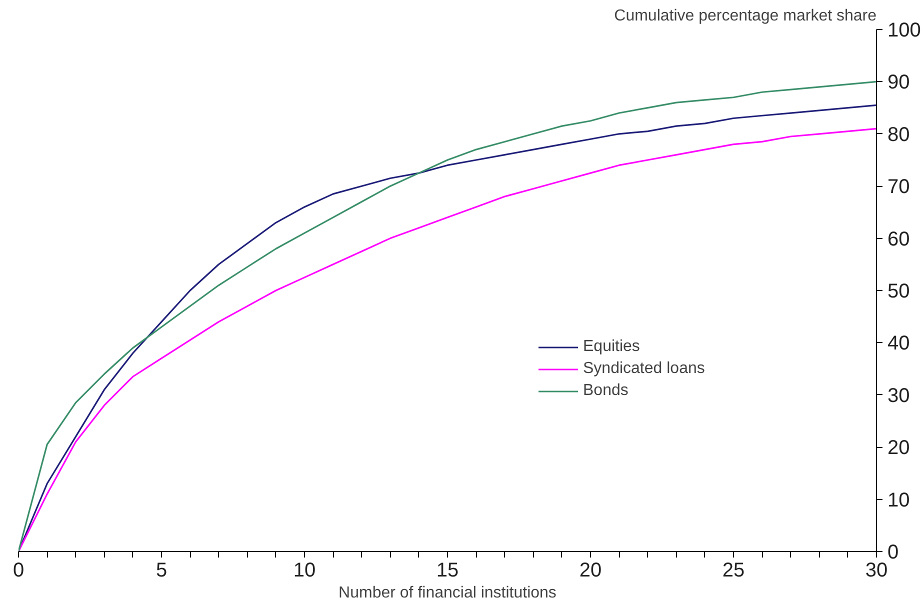 The height and width of the screenshot is (604, 923). What do you see at coordinates (899, 343) in the screenshot?
I see `y-tick-label: 40` at bounding box center [899, 343].